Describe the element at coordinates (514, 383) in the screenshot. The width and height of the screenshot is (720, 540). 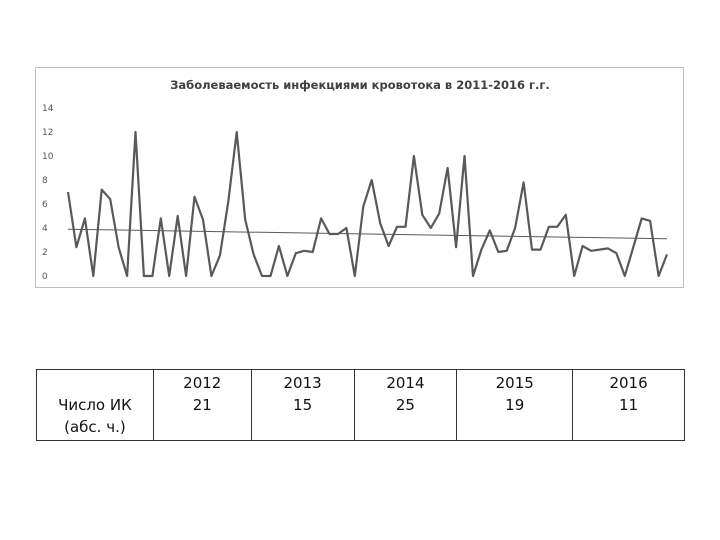
I see `year-label: 2015` at that location.